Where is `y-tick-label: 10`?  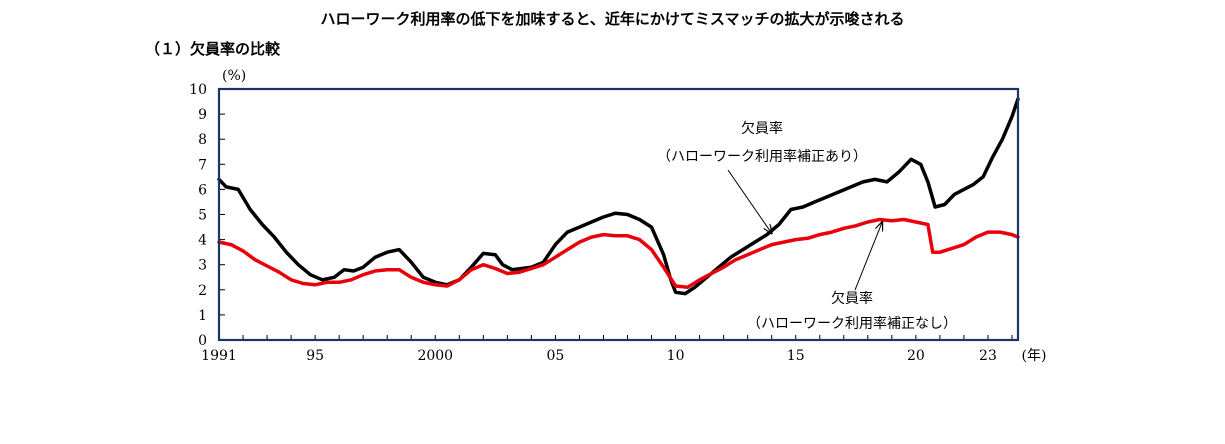 y-tick-label: 10 is located at coordinates (198, 90).